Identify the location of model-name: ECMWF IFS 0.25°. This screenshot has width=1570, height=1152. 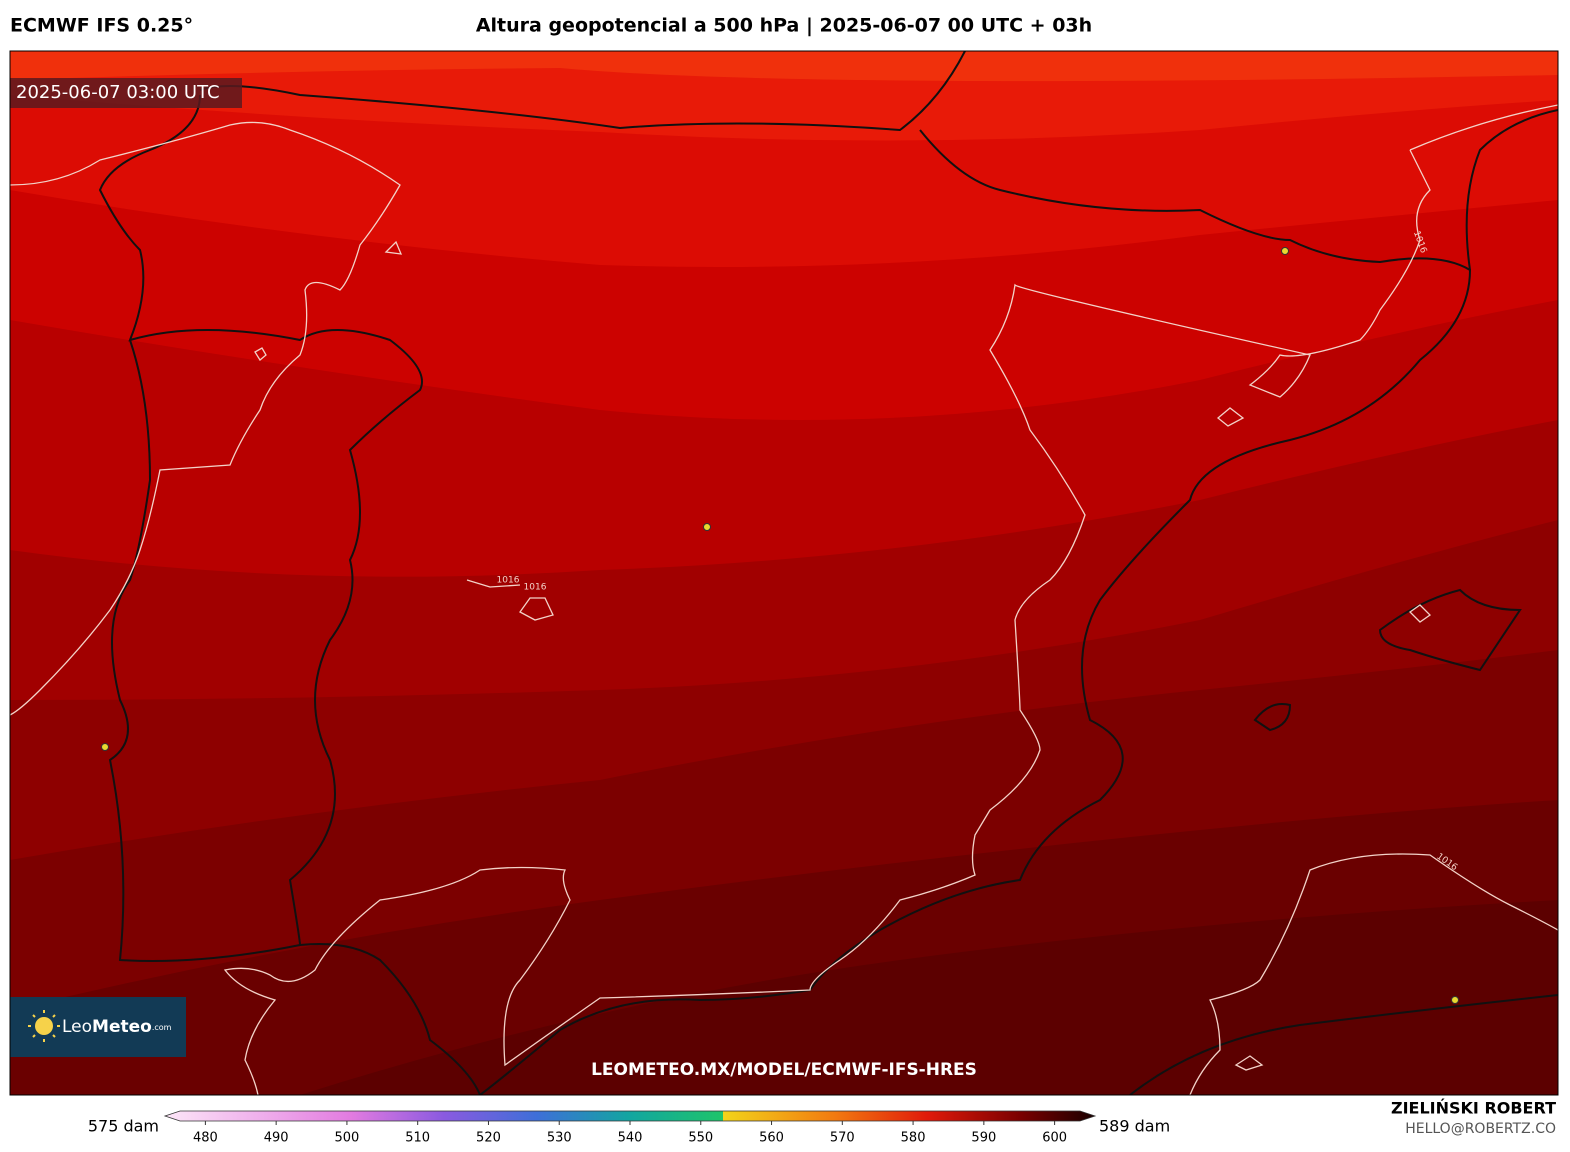
(101, 26).